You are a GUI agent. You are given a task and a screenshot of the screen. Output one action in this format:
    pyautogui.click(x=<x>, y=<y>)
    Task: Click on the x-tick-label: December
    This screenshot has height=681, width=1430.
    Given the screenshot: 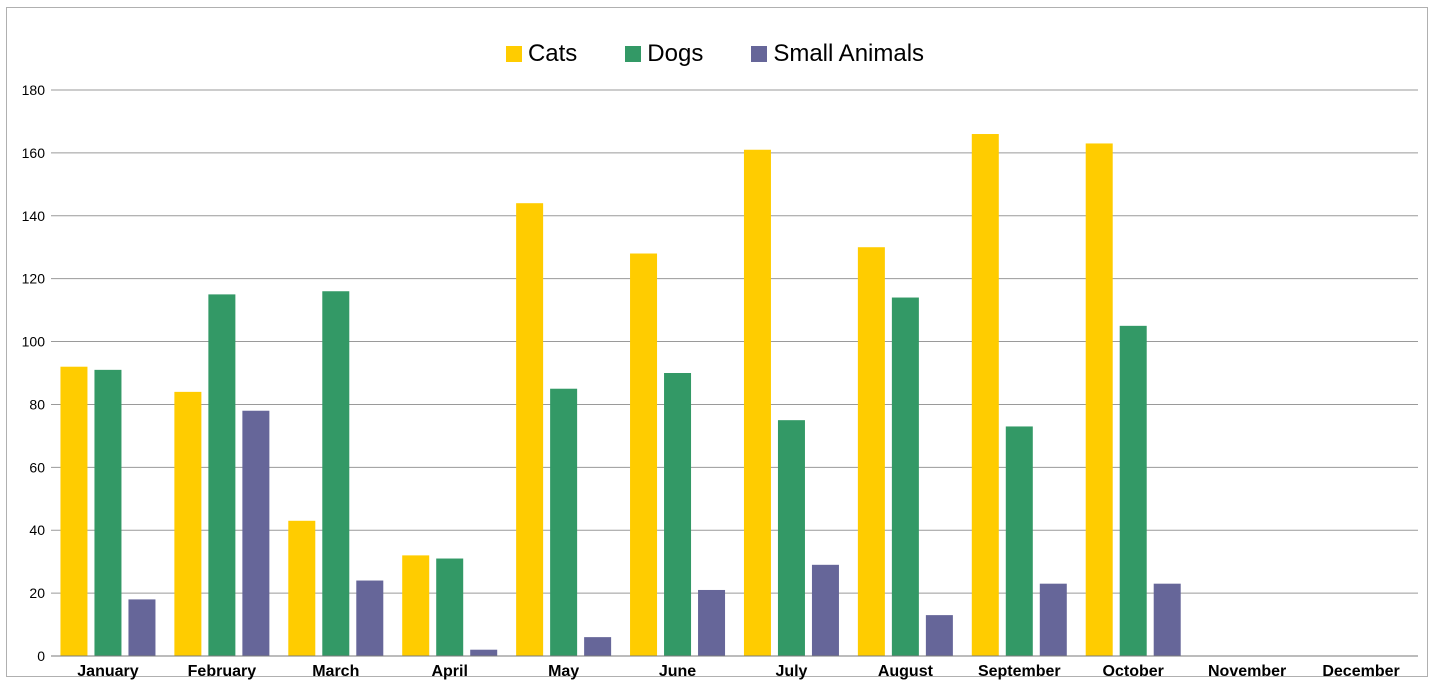 What is the action you would take?
    pyautogui.click(x=1360, y=671)
    